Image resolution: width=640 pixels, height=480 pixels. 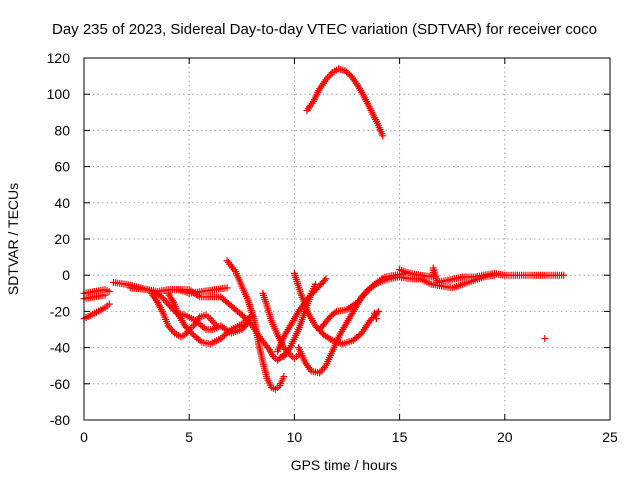 I want to click on series-s19, so click(x=545, y=339).